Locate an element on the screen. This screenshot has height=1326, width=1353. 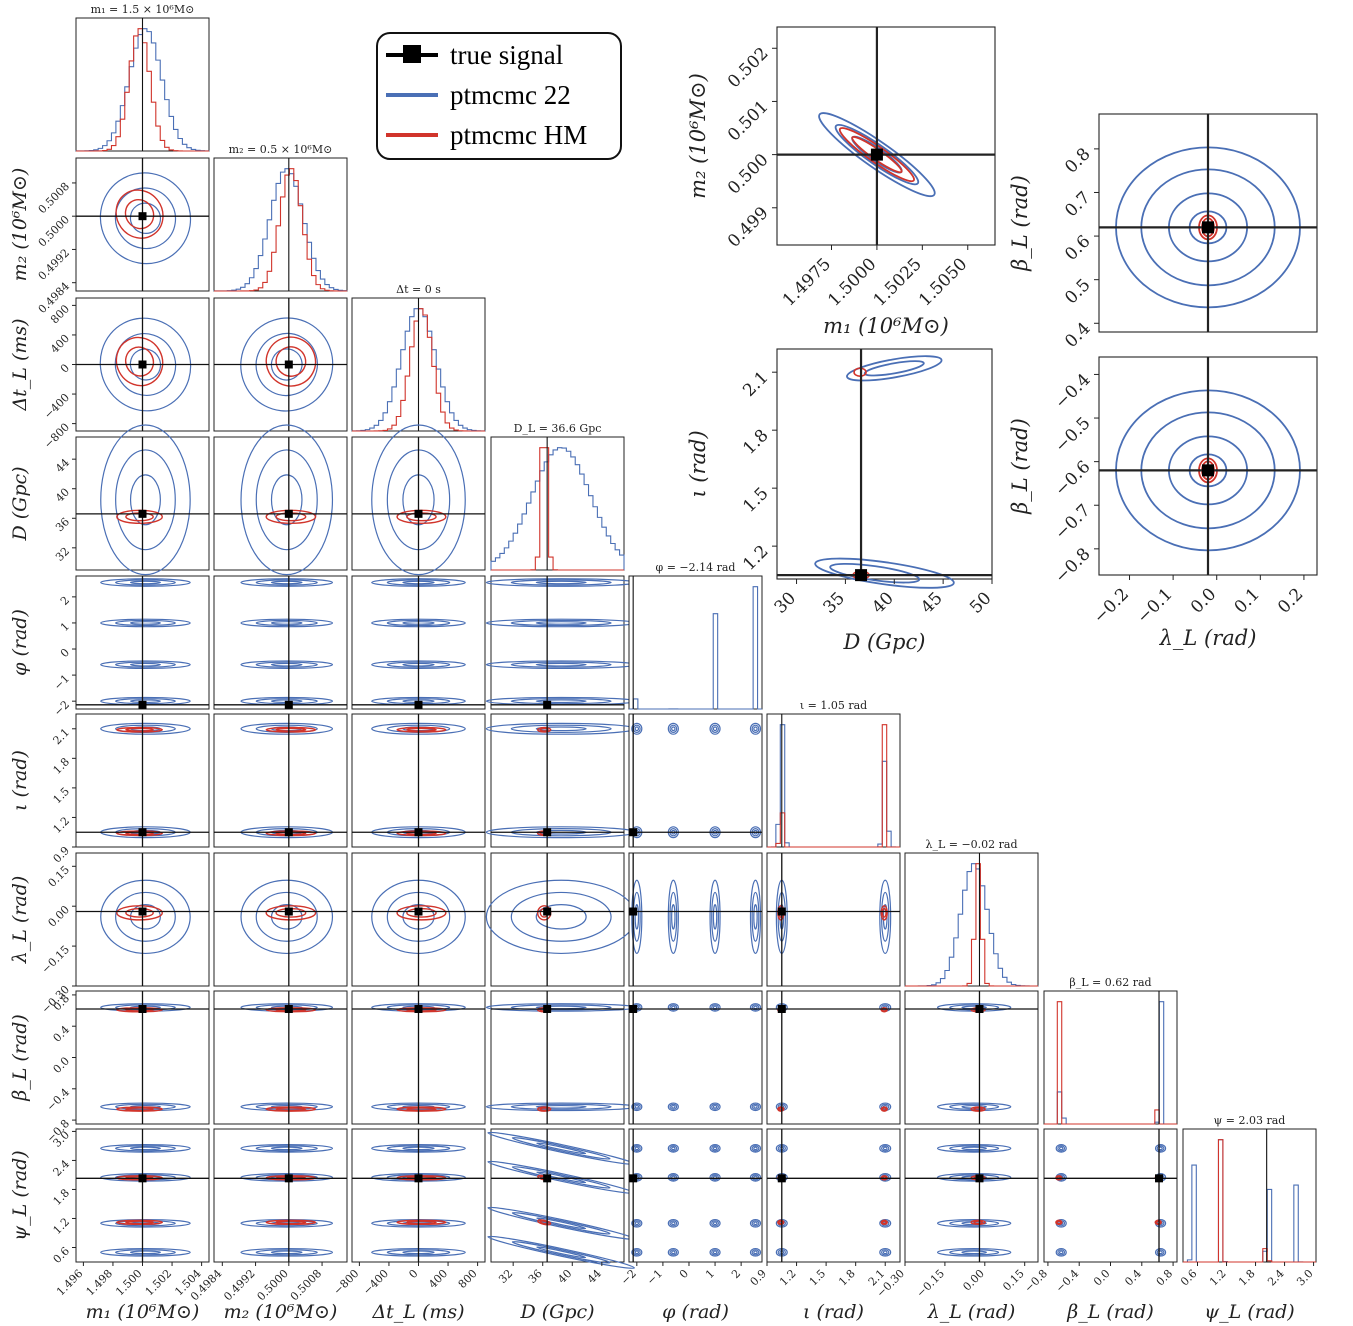
x-tick-label-iota: 1.8 is located at coordinates (847, 1278).